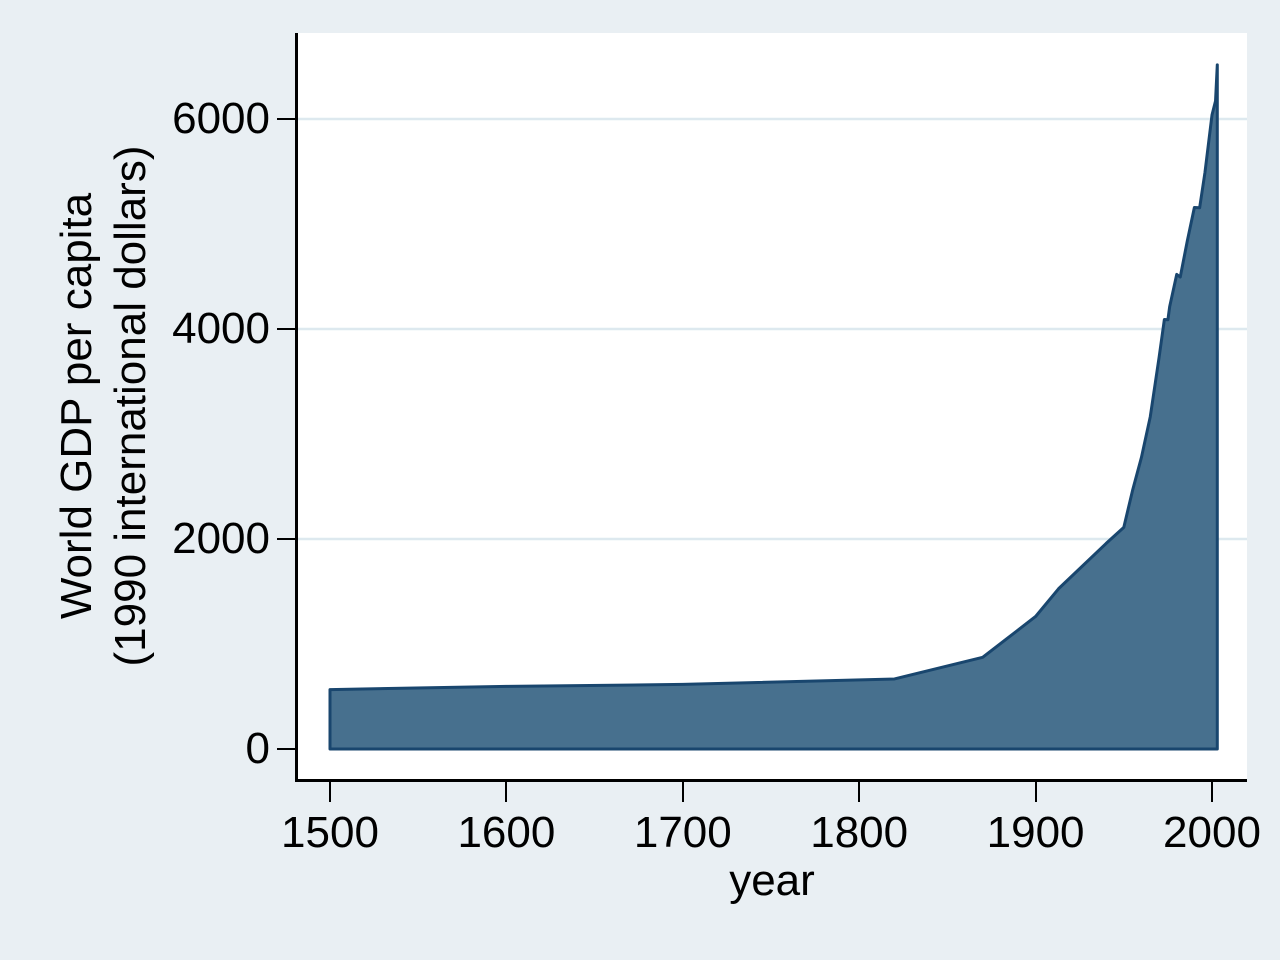  I want to click on x-tick-label-2000: 2000, so click(1212, 832).